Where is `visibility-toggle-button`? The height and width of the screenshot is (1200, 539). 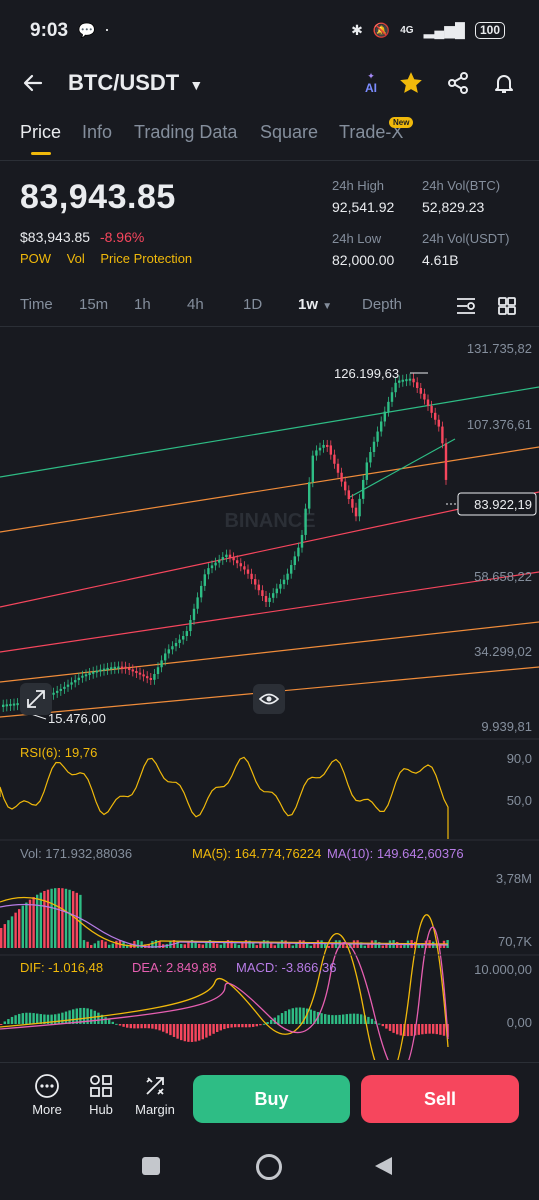 visibility-toggle-button is located at coordinates (269, 699).